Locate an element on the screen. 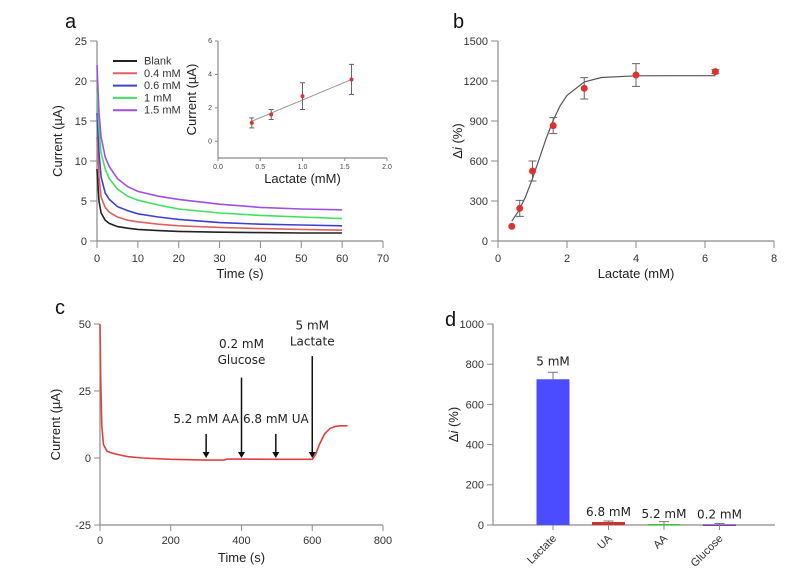 This screenshot has height=586, width=812. x-tick-label: 60 is located at coordinates (342, 259).